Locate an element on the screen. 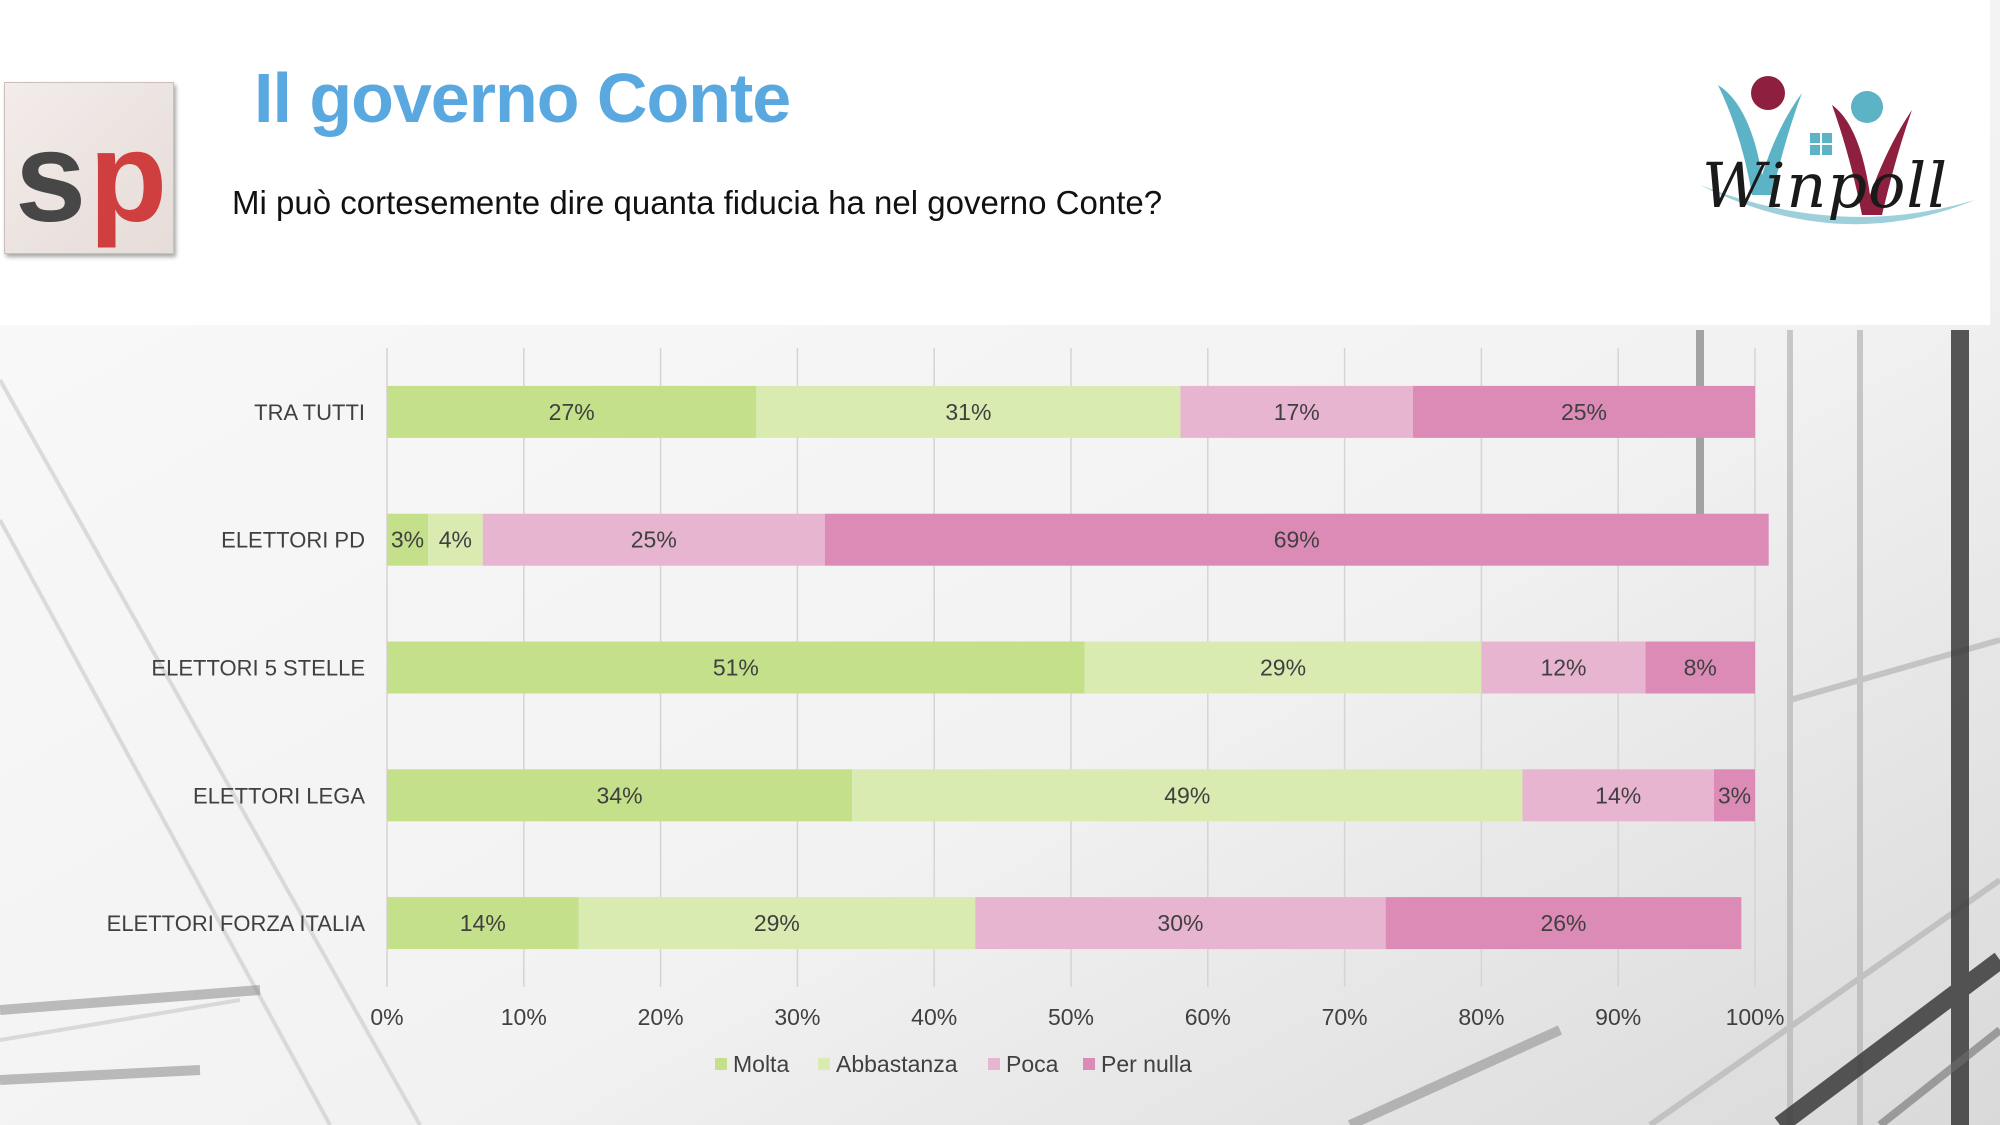 The width and height of the screenshot is (2000, 1125). x-tick-label: 60% is located at coordinates (1208, 1017).